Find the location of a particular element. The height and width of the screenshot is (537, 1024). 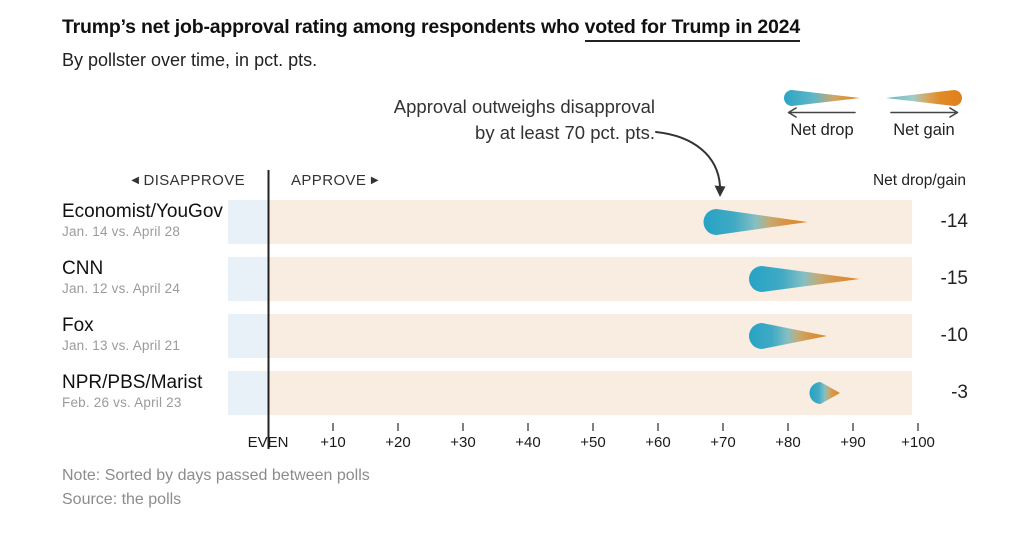

net-value: -15 is located at coordinates (954, 278).